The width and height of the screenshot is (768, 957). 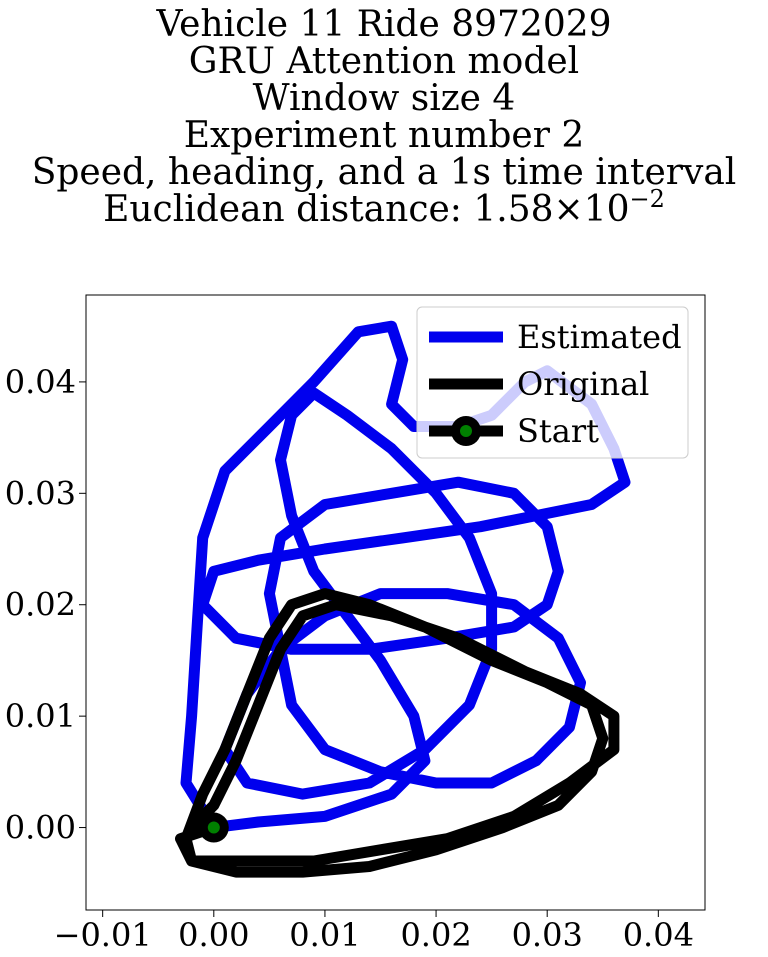 I want to click on title-line-5: Speed, heading, and a 1s time interval, so click(x=384, y=172).